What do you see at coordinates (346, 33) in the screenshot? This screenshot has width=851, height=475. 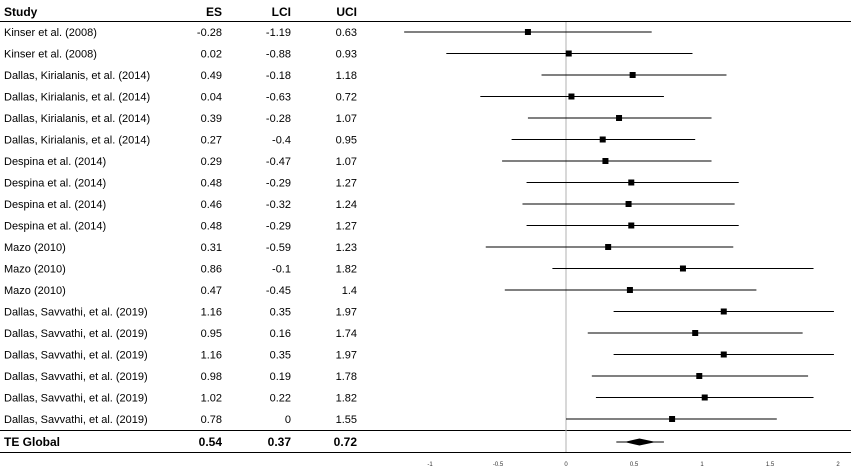 I see `uci-value: 0.63` at bounding box center [346, 33].